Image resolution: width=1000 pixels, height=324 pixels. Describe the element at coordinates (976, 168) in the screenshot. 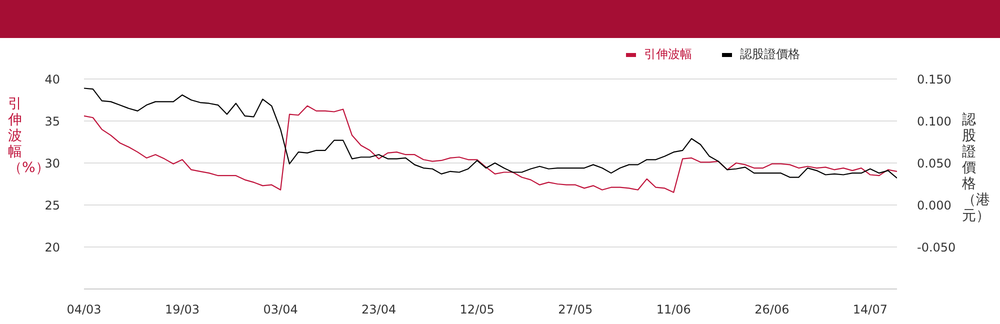

I see `y2-axis-title: 認股證價格（港元）` at that location.